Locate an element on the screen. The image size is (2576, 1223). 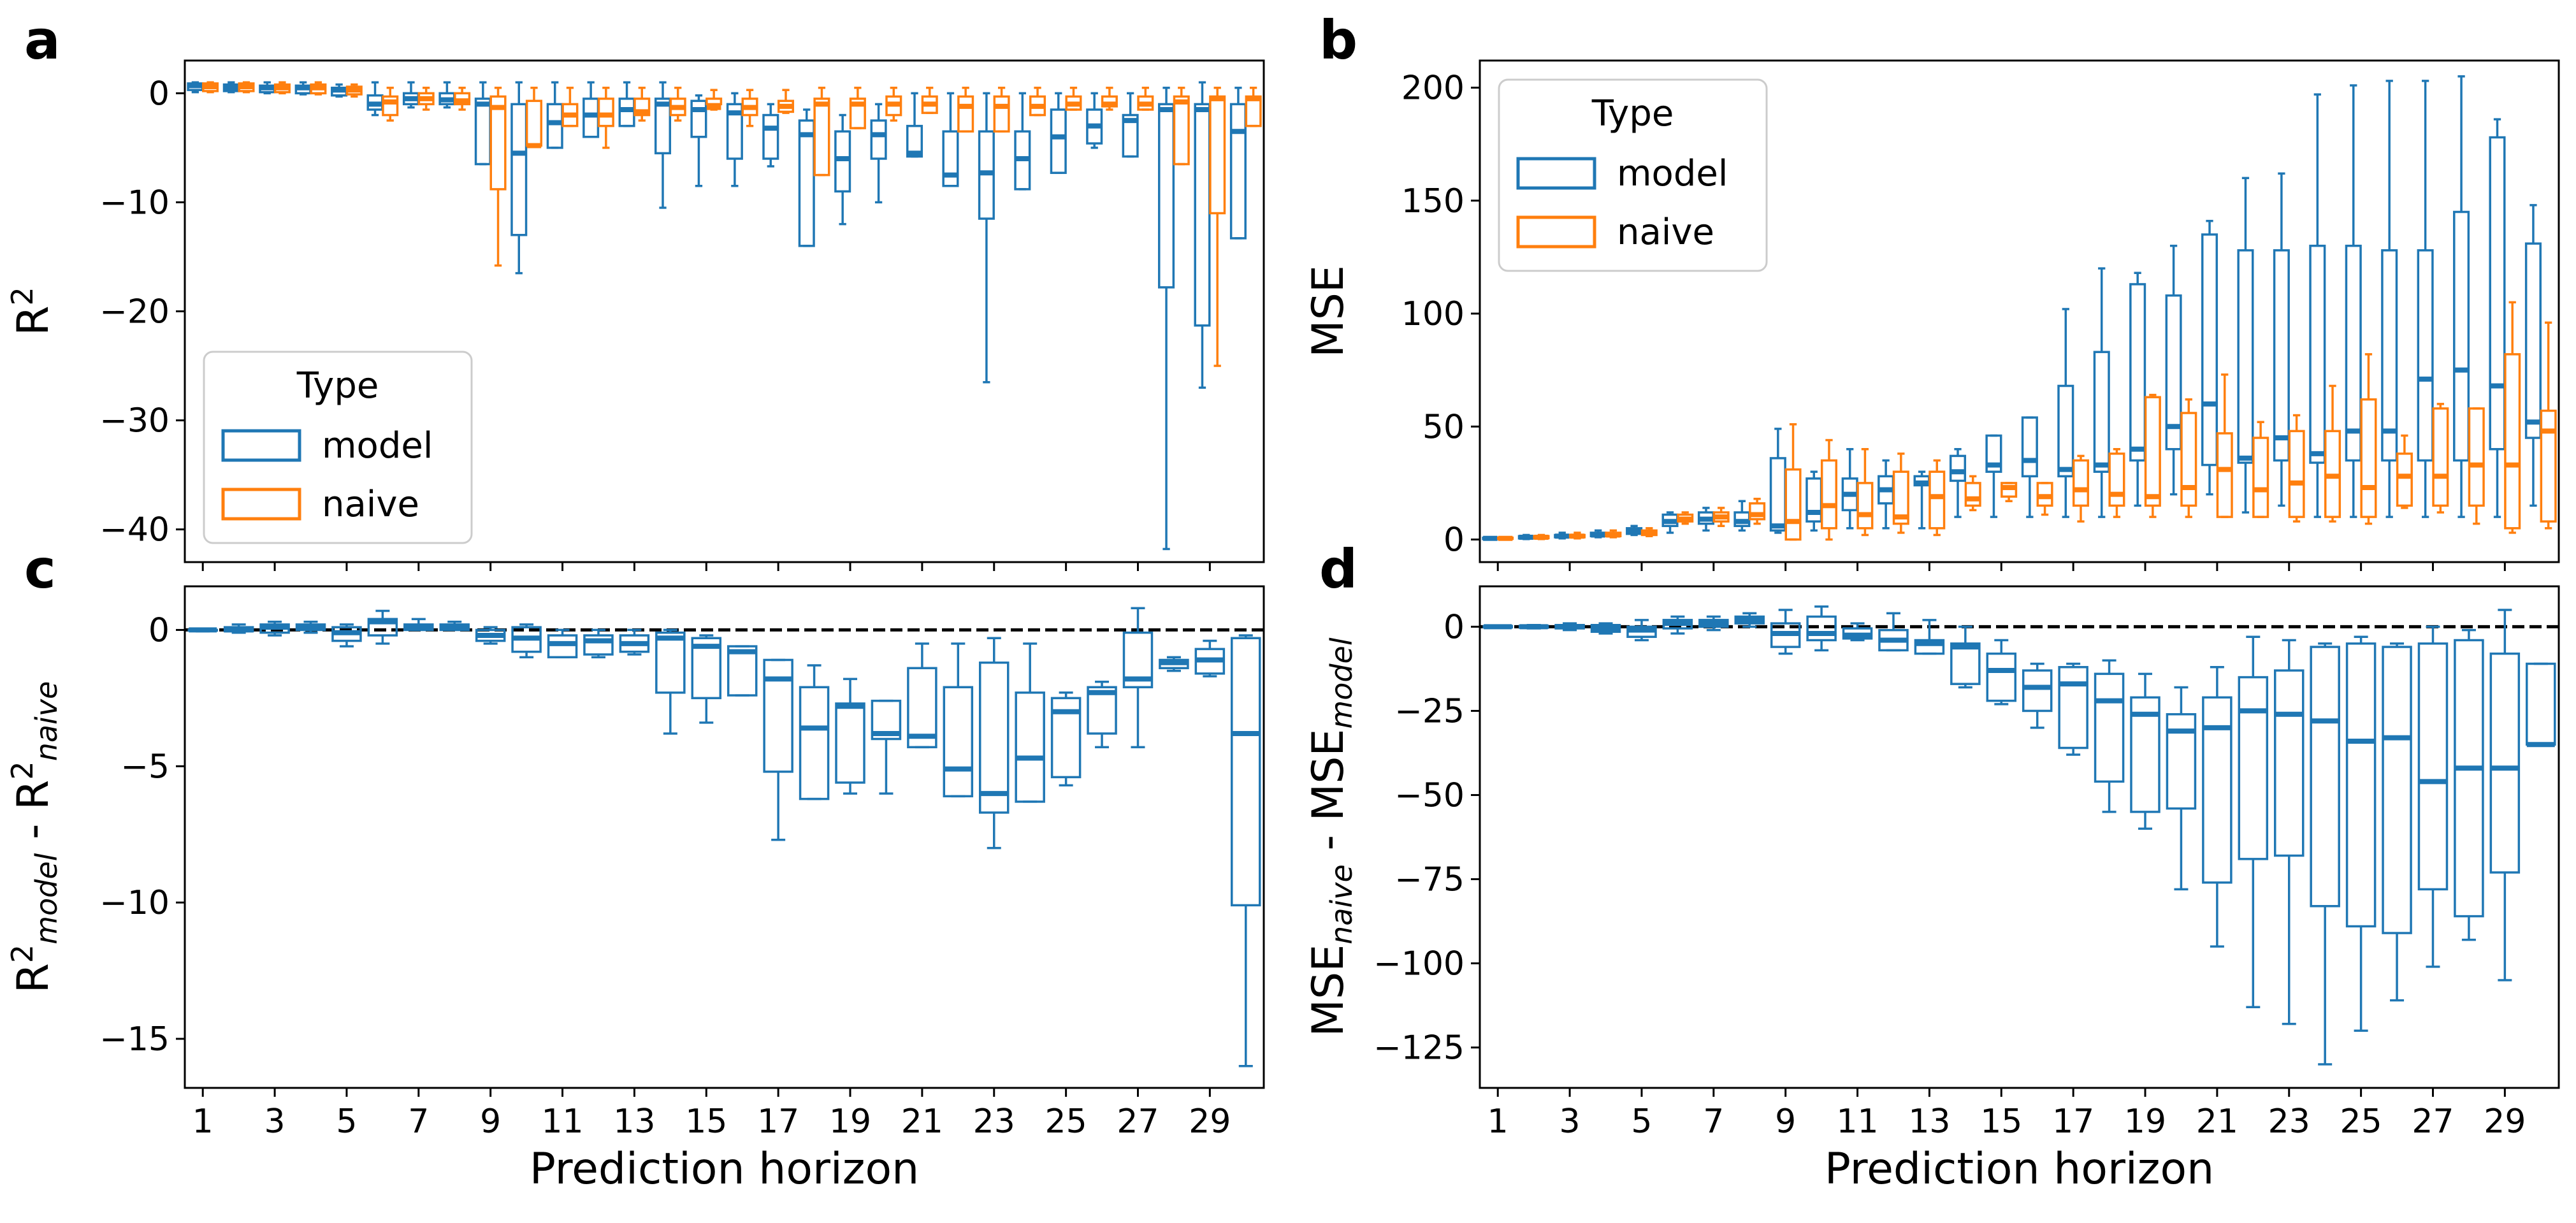
y-tick-label: −100 is located at coordinates (1419, 964).